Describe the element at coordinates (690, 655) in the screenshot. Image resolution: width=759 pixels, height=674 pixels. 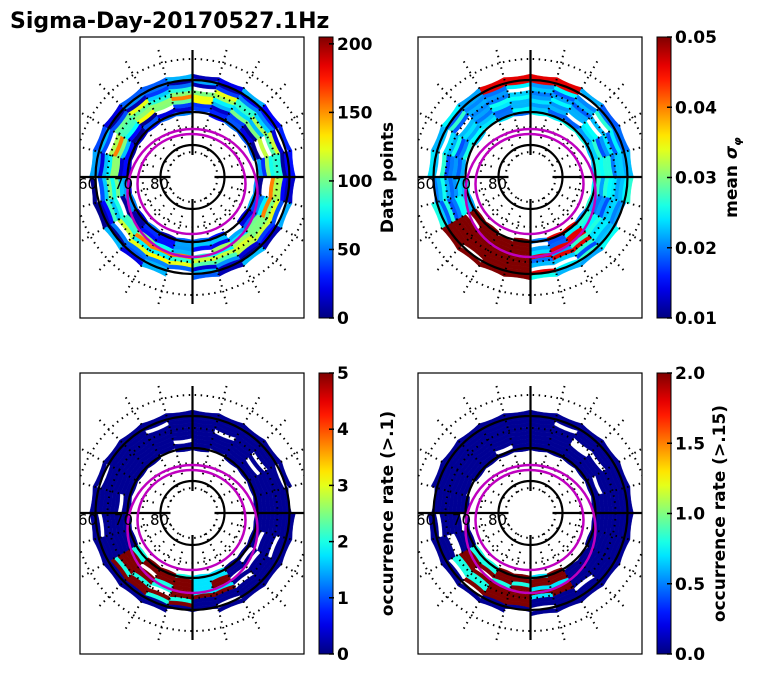
I see `colorbar-tick-label: 0.0` at that location.